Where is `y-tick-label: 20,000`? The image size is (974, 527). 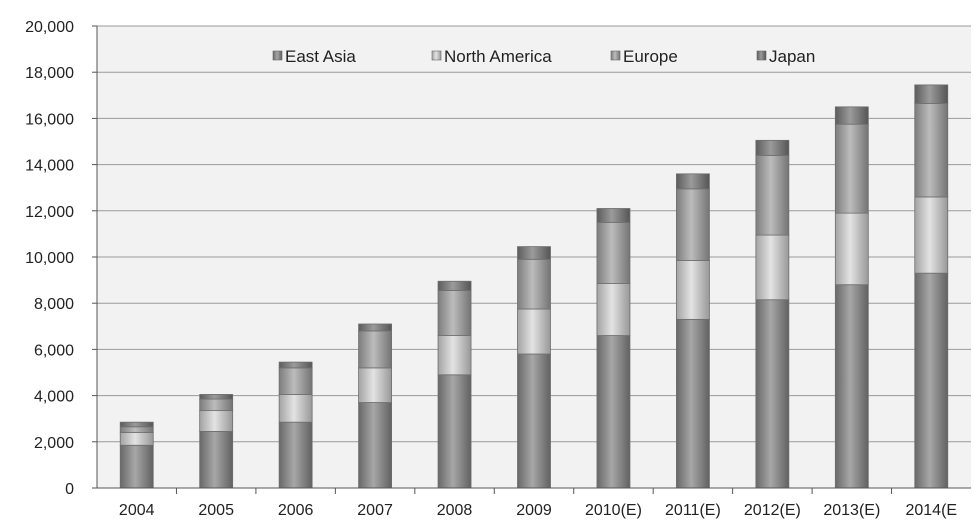 y-tick-label: 20,000 is located at coordinates (49, 27).